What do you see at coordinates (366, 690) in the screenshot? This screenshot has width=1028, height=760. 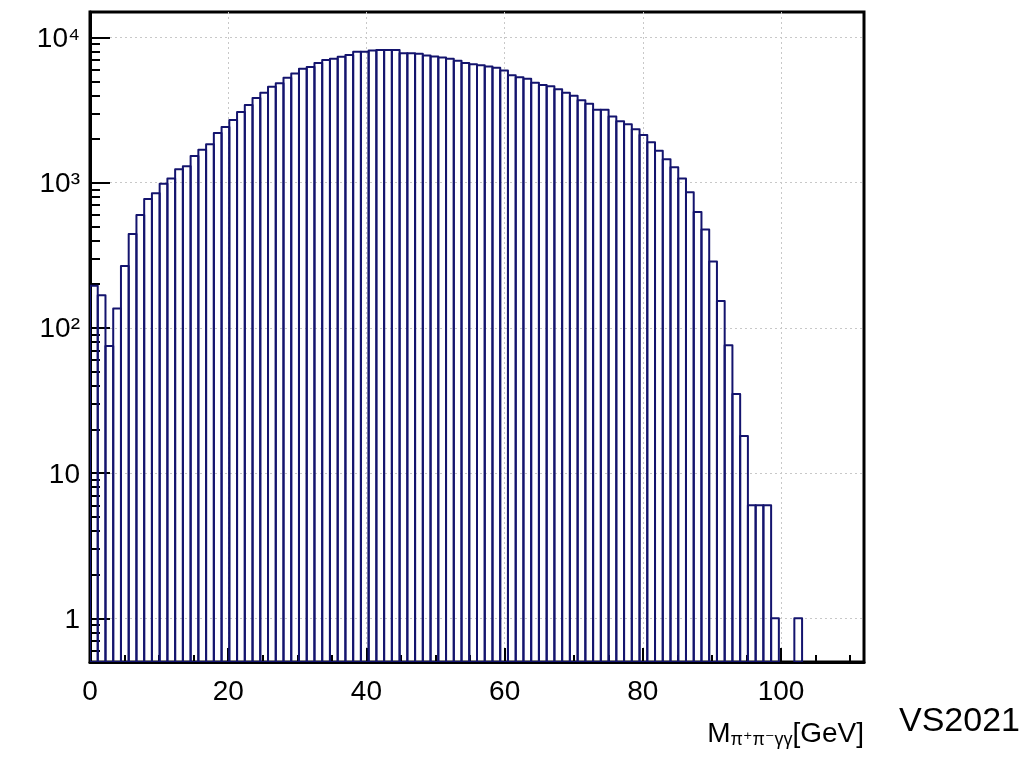 I see `x-tick-label: 40` at bounding box center [366, 690].